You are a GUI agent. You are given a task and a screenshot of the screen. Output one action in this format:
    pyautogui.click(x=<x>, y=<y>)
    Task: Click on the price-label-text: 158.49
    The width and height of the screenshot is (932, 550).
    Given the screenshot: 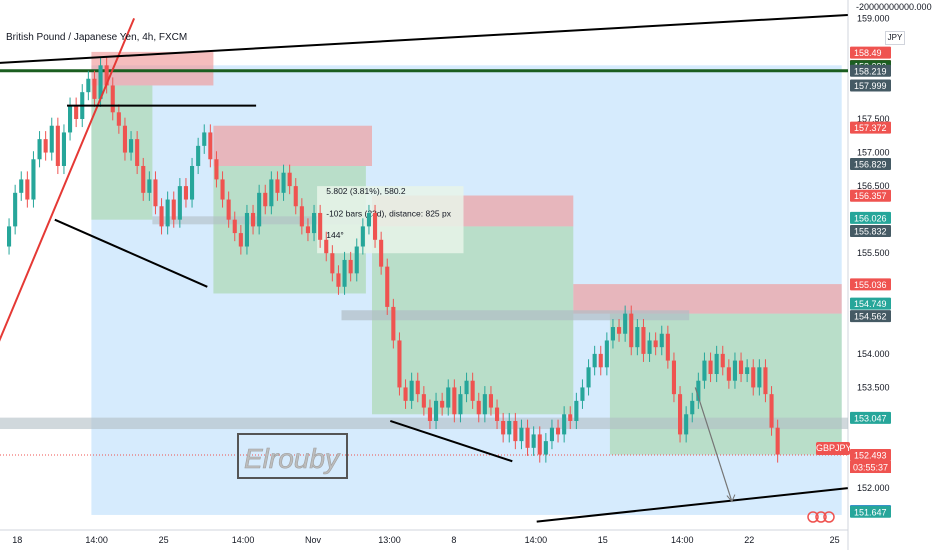 What is the action you would take?
    pyautogui.click(x=868, y=53)
    